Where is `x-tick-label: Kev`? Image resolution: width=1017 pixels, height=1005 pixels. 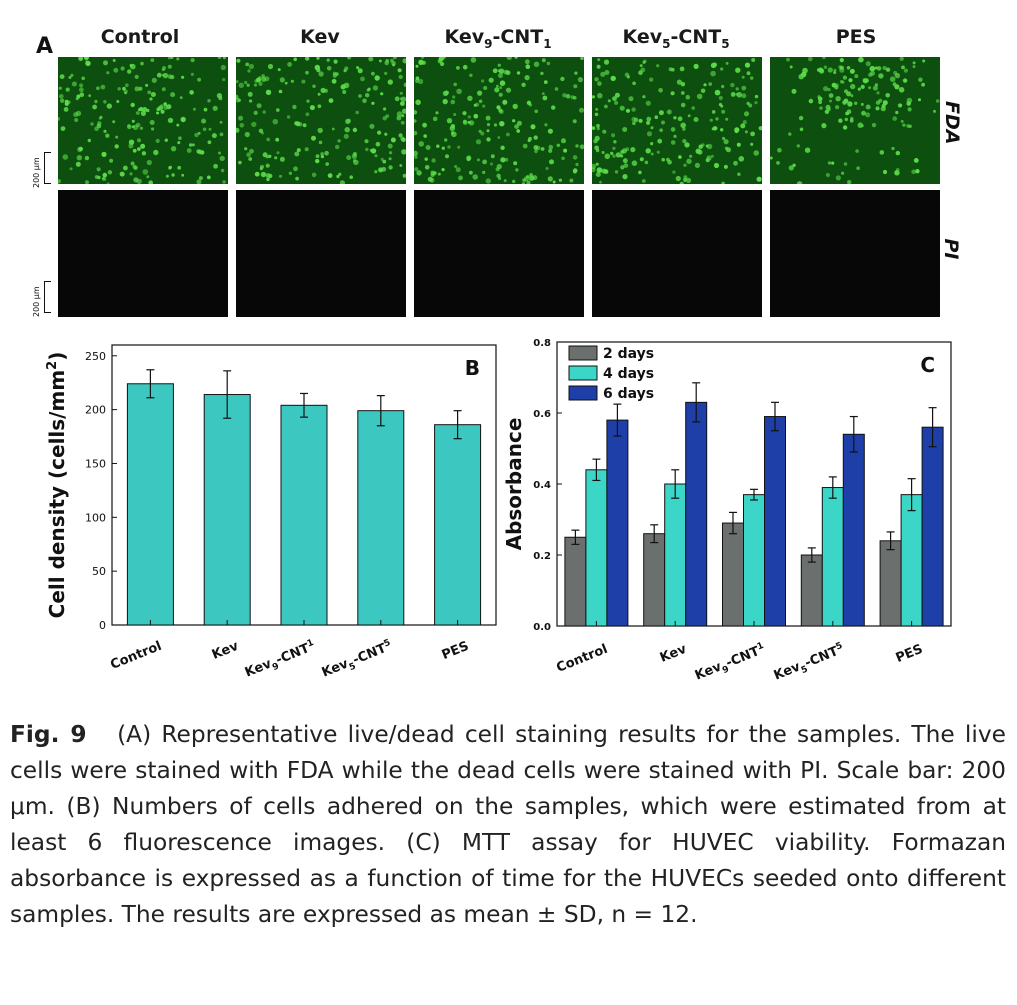
x-tick-label: Kev is located at coordinates (673, 654).